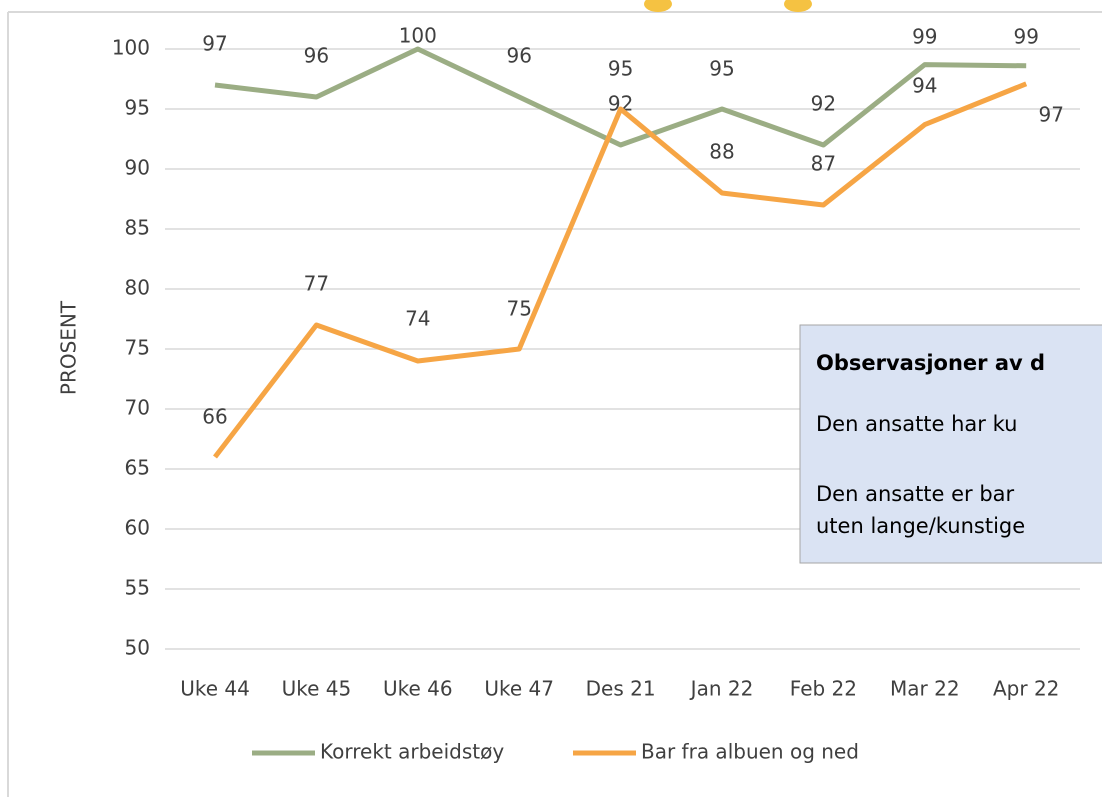 The width and height of the screenshot is (1102, 801). I want to click on y-tick-label: 75, so click(137, 348).